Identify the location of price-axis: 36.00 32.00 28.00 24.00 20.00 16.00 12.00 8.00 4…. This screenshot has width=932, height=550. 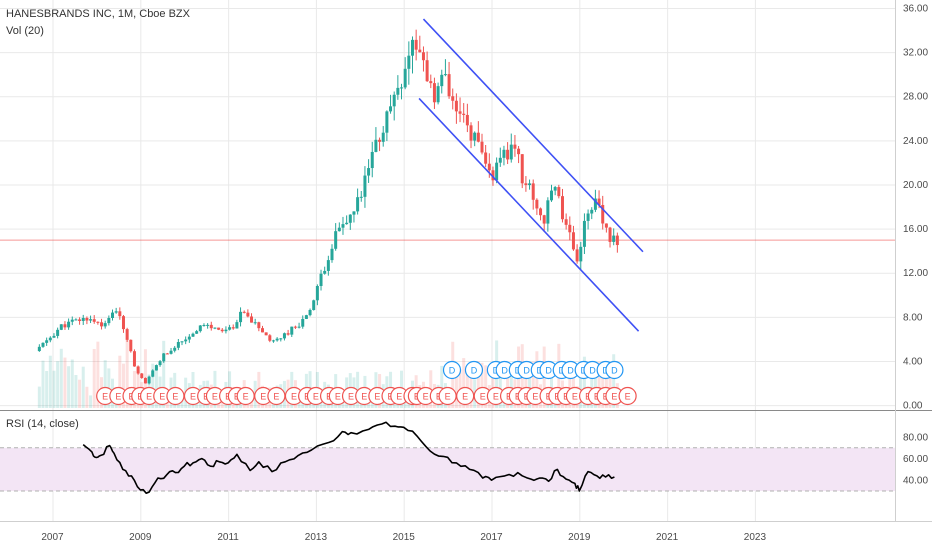
(915, 208).